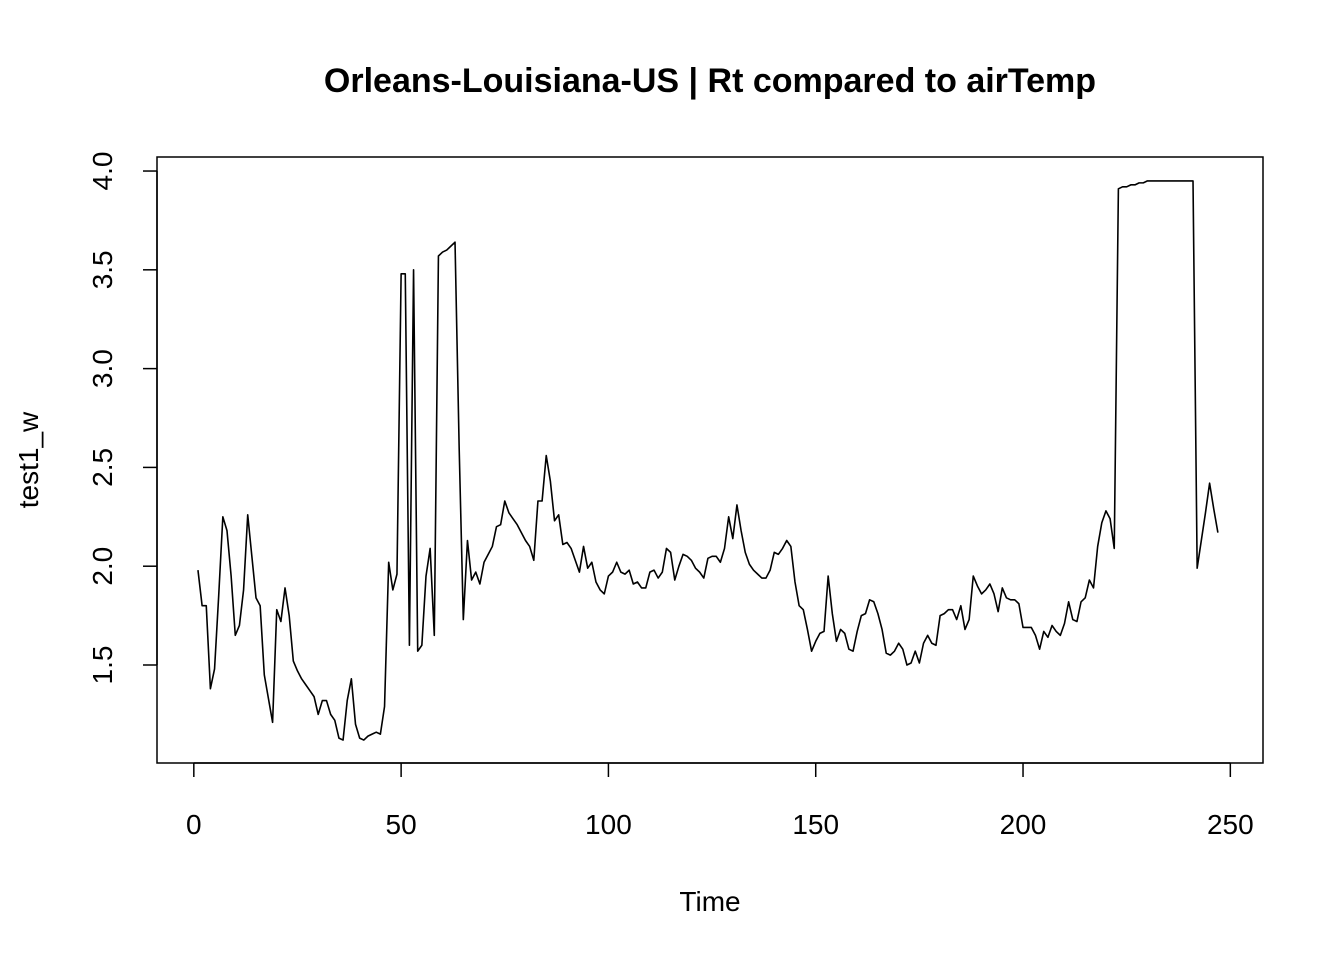 This screenshot has height=965, width=1344. What do you see at coordinates (194, 824) in the screenshot?
I see `x-tick-label: 0` at bounding box center [194, 824].